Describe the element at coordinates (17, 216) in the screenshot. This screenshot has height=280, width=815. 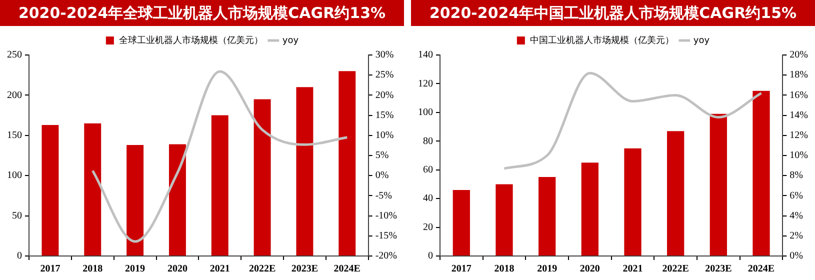
I see `y-tick-label: 50` at that location.